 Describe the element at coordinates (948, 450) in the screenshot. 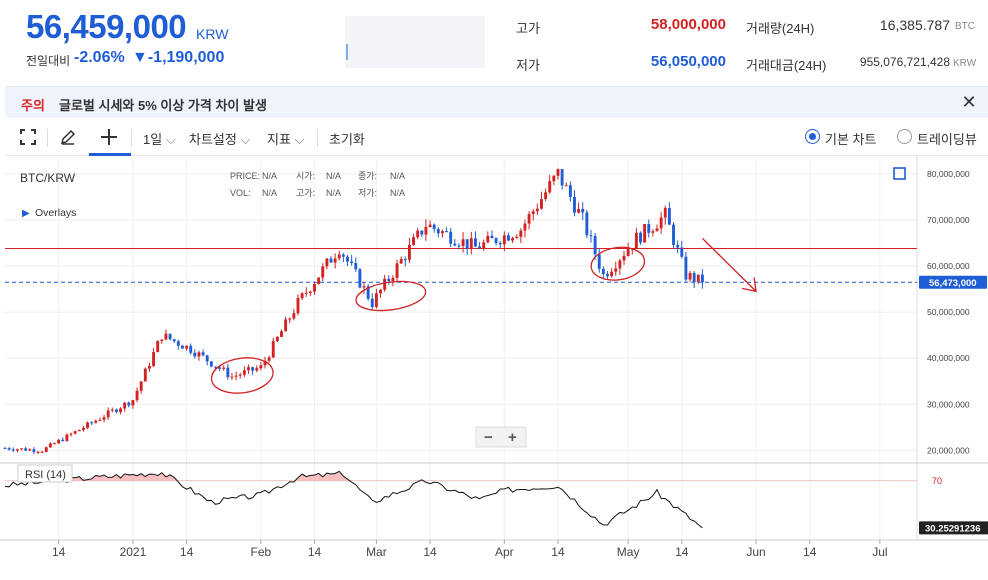

I see `y-tick-label: 20,000,000` at that location.